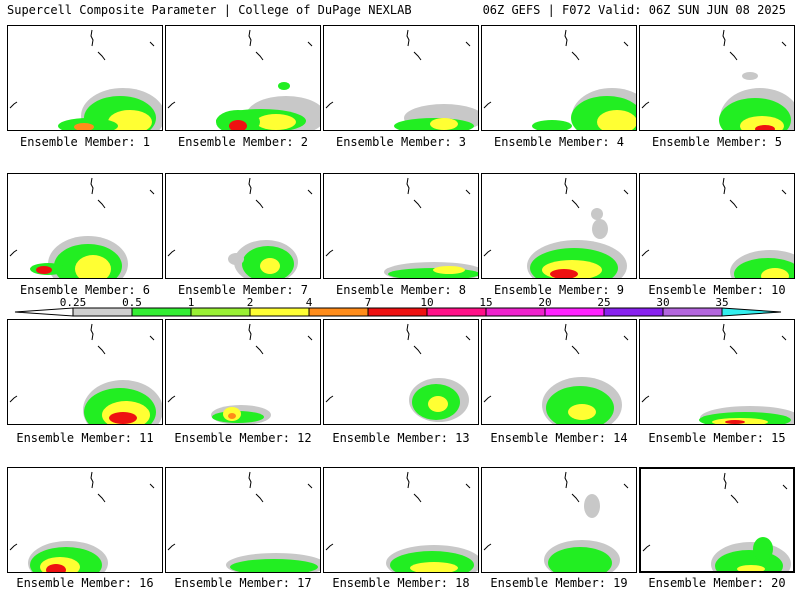  I want to click on colorbar-below-arrow, so click(44, 312).